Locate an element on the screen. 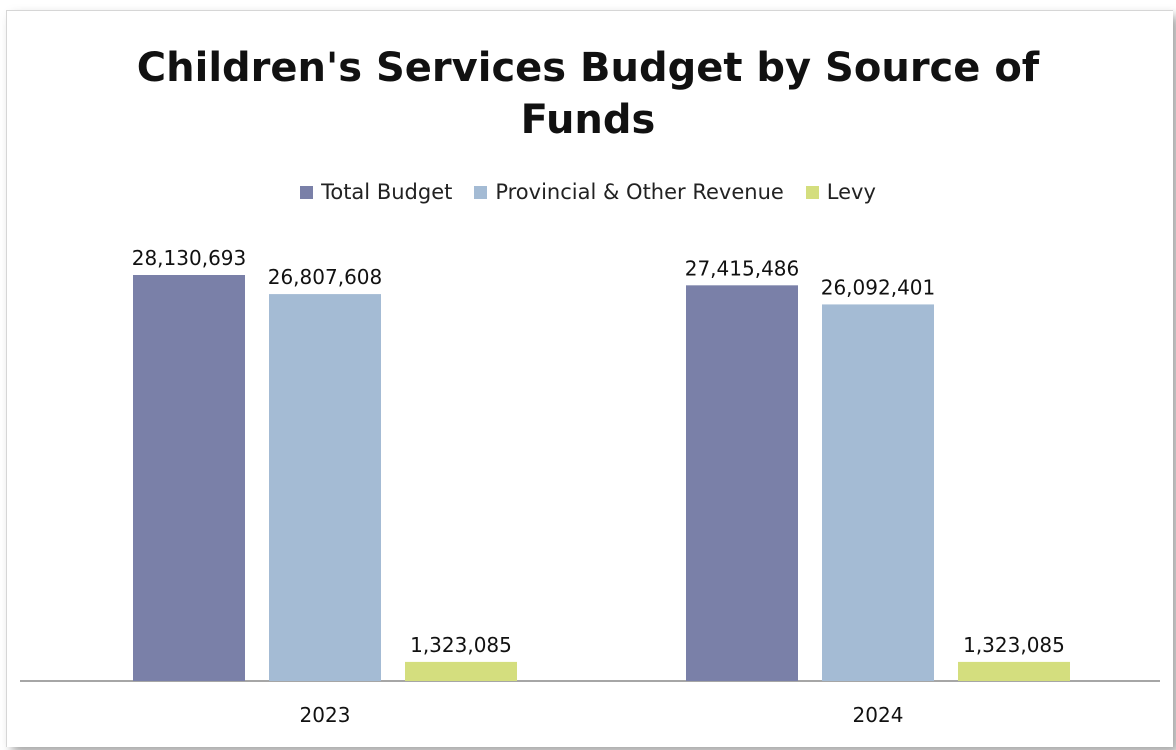 This screenshot has height=750, width=1176. legend-item-total-budget: Total Budget is located at coordinates (376, 192).